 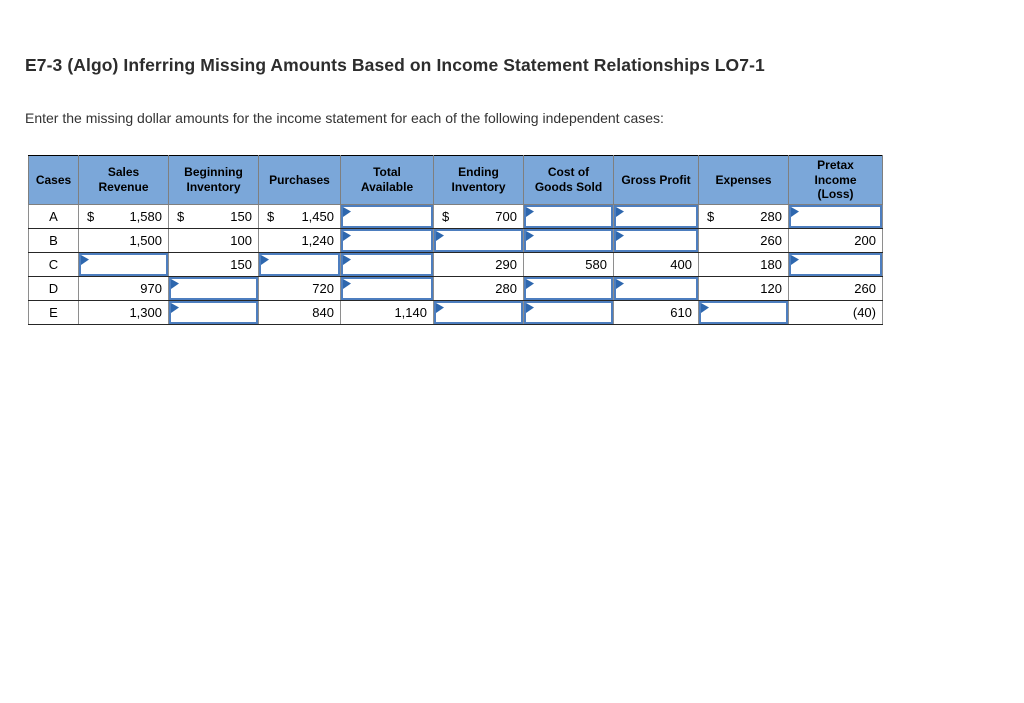 What do you see at coordinates (478, 240) in the screenshot?
I see `input-B-ending-inventory` at bounding box center [478, 240].